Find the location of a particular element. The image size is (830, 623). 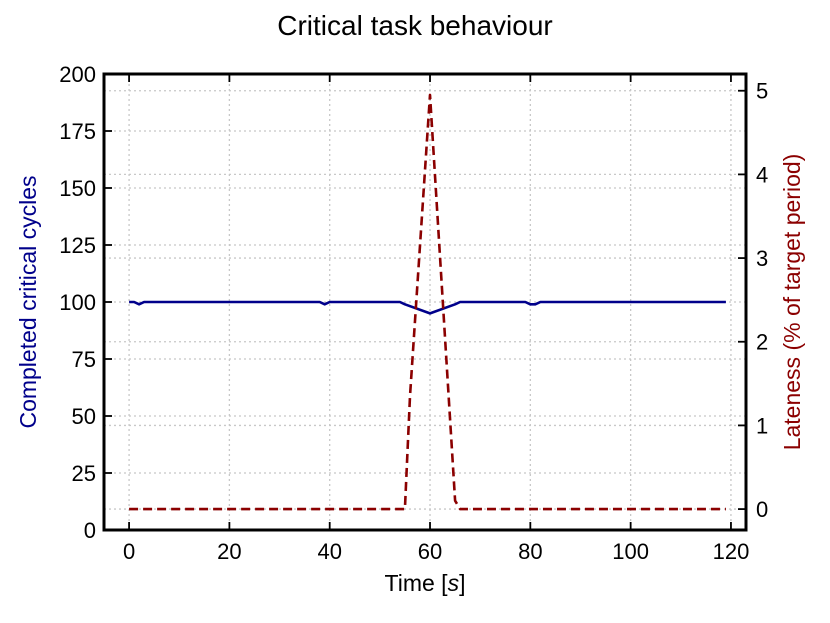

x-axis-label: Time [s] is located at coordinates (425, 583).